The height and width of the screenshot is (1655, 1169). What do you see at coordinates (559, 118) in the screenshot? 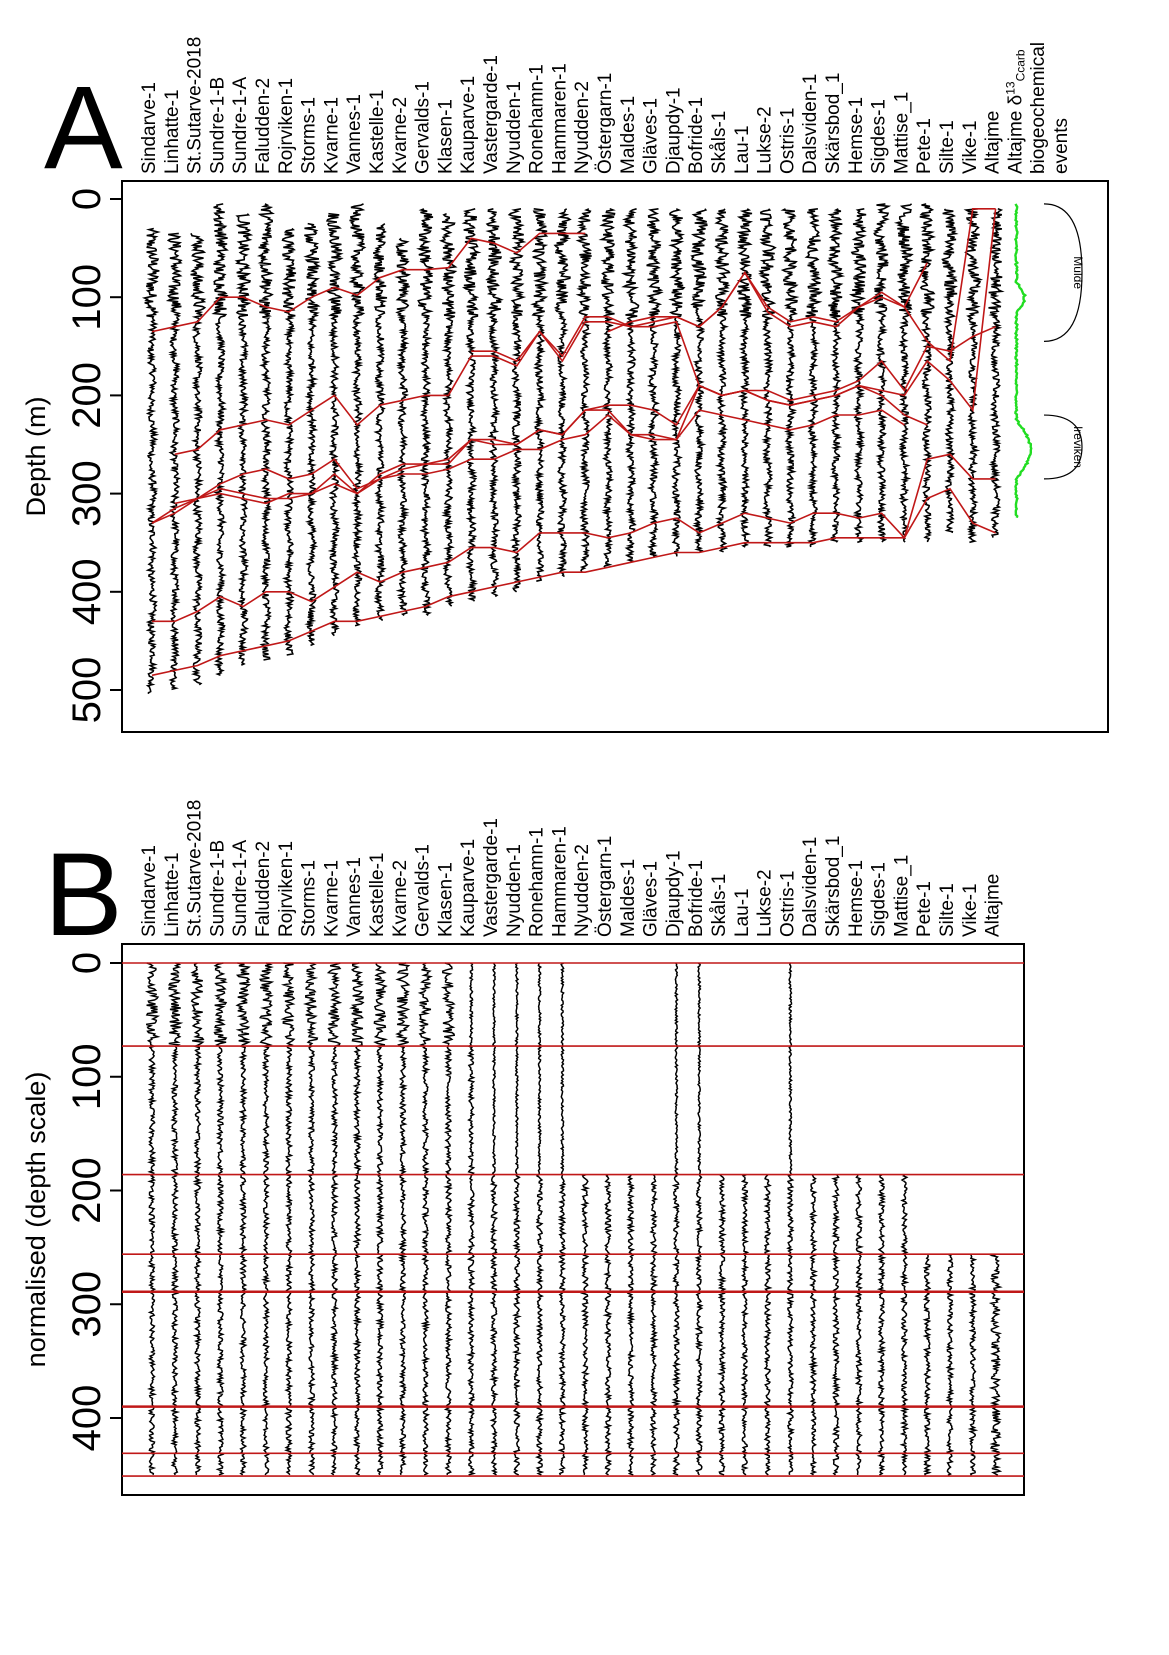
I see `well-label: Hammaren-1` at bounding box center [559, 118].